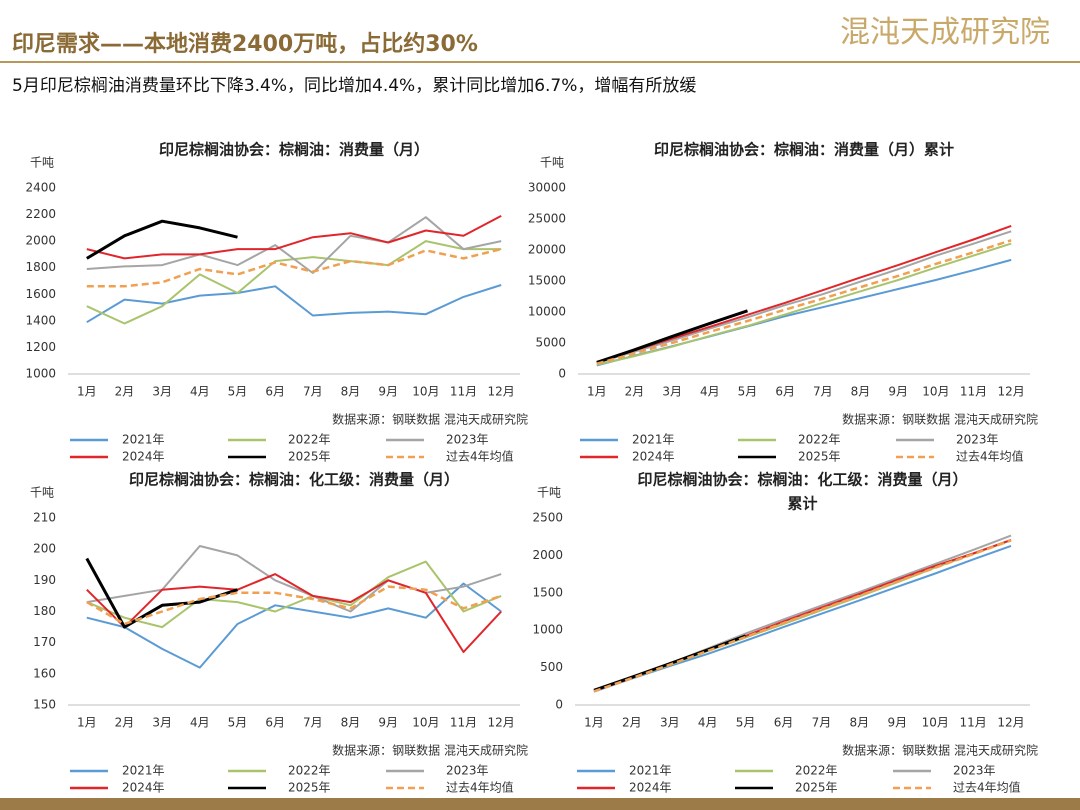  I want to click on y-tick-label: 5000, so click(550, 343).